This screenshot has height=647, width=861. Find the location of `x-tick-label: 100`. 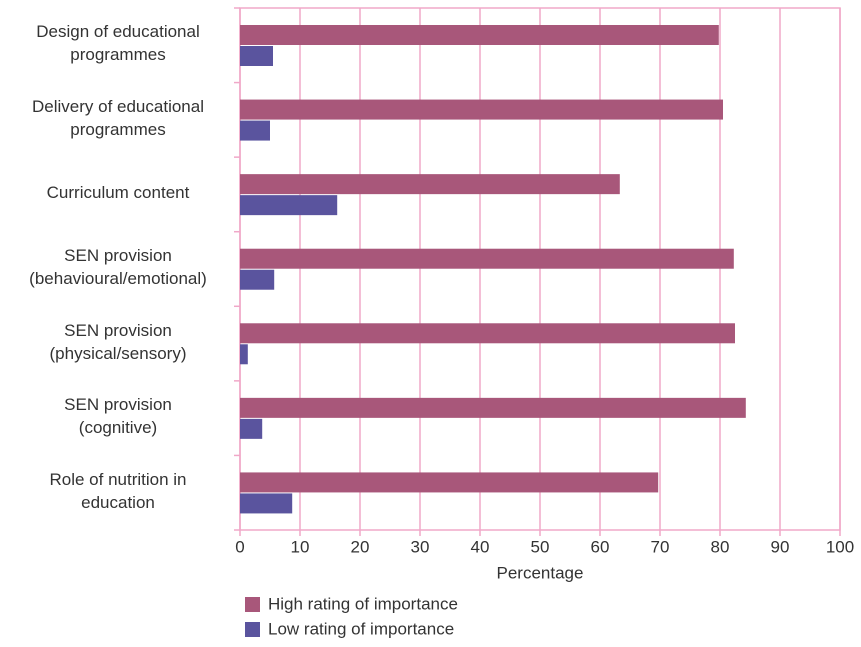

x-tick-label: 100 is located at coordinates (840, 546).